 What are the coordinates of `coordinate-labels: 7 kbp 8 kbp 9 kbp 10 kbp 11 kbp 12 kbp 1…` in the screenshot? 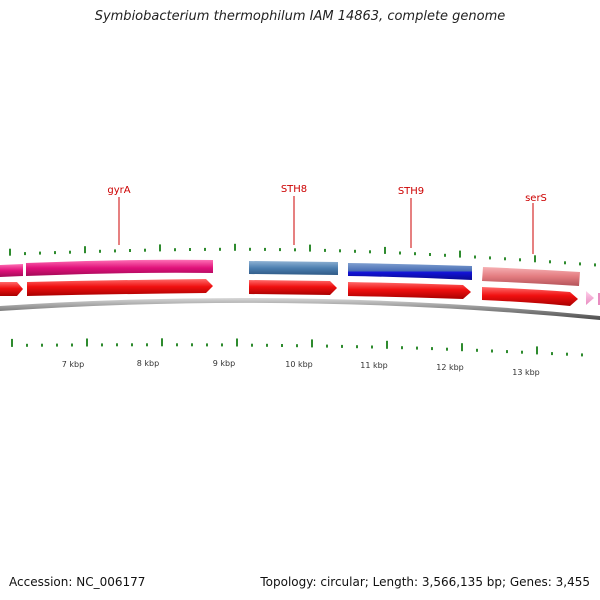 It's located at (301, 368).